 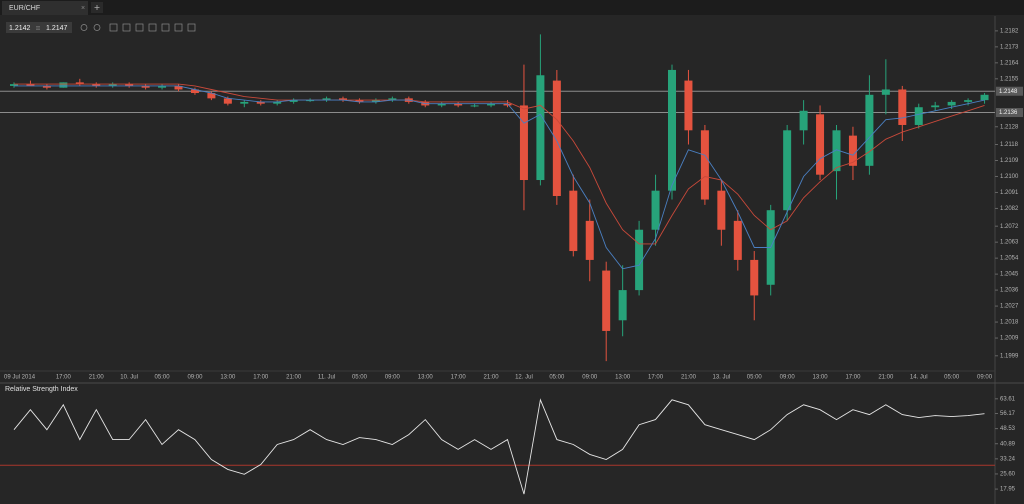 I want to click on y-tick-label: 1.2063, so click(x=1009, y=243).